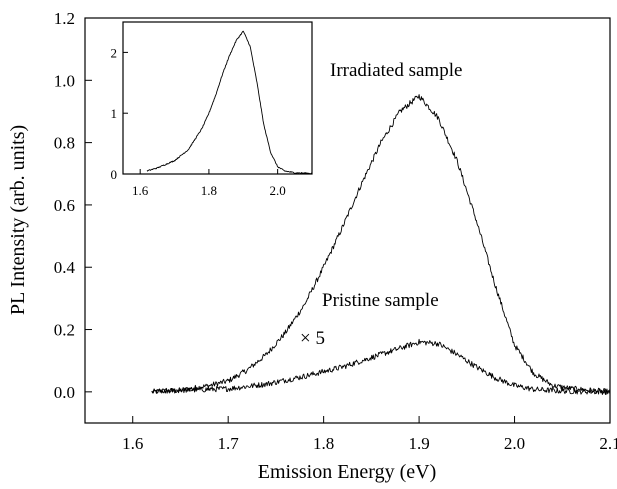 This screenshot has height=489, width=617. I want to click on y-axis-title: PL Intensity (arb. units), so click(18, 220).